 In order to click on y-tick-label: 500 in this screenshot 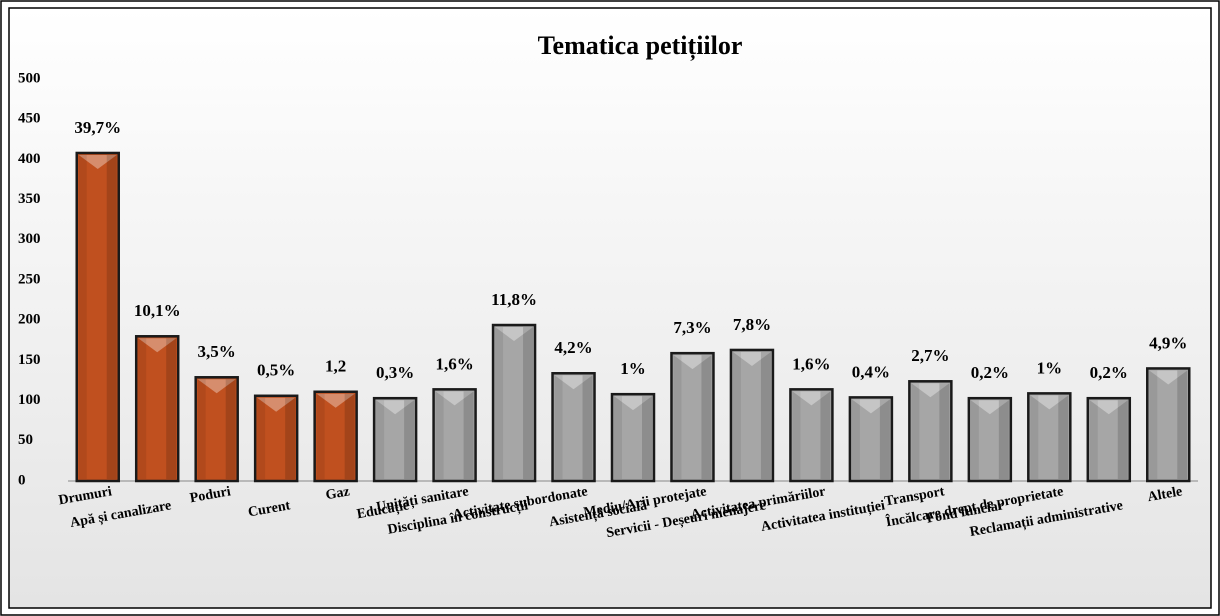, I will do `click(29, 78)`.